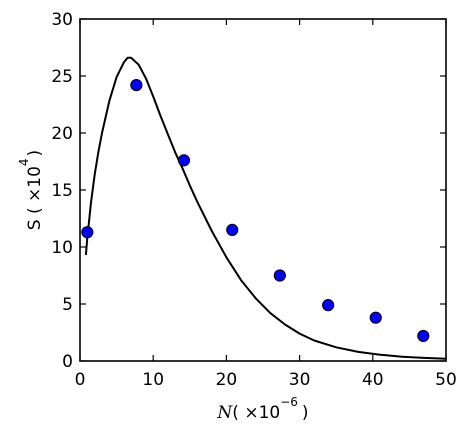  I want to click on y-axis-label: S ( ×104), so click(31, 190).